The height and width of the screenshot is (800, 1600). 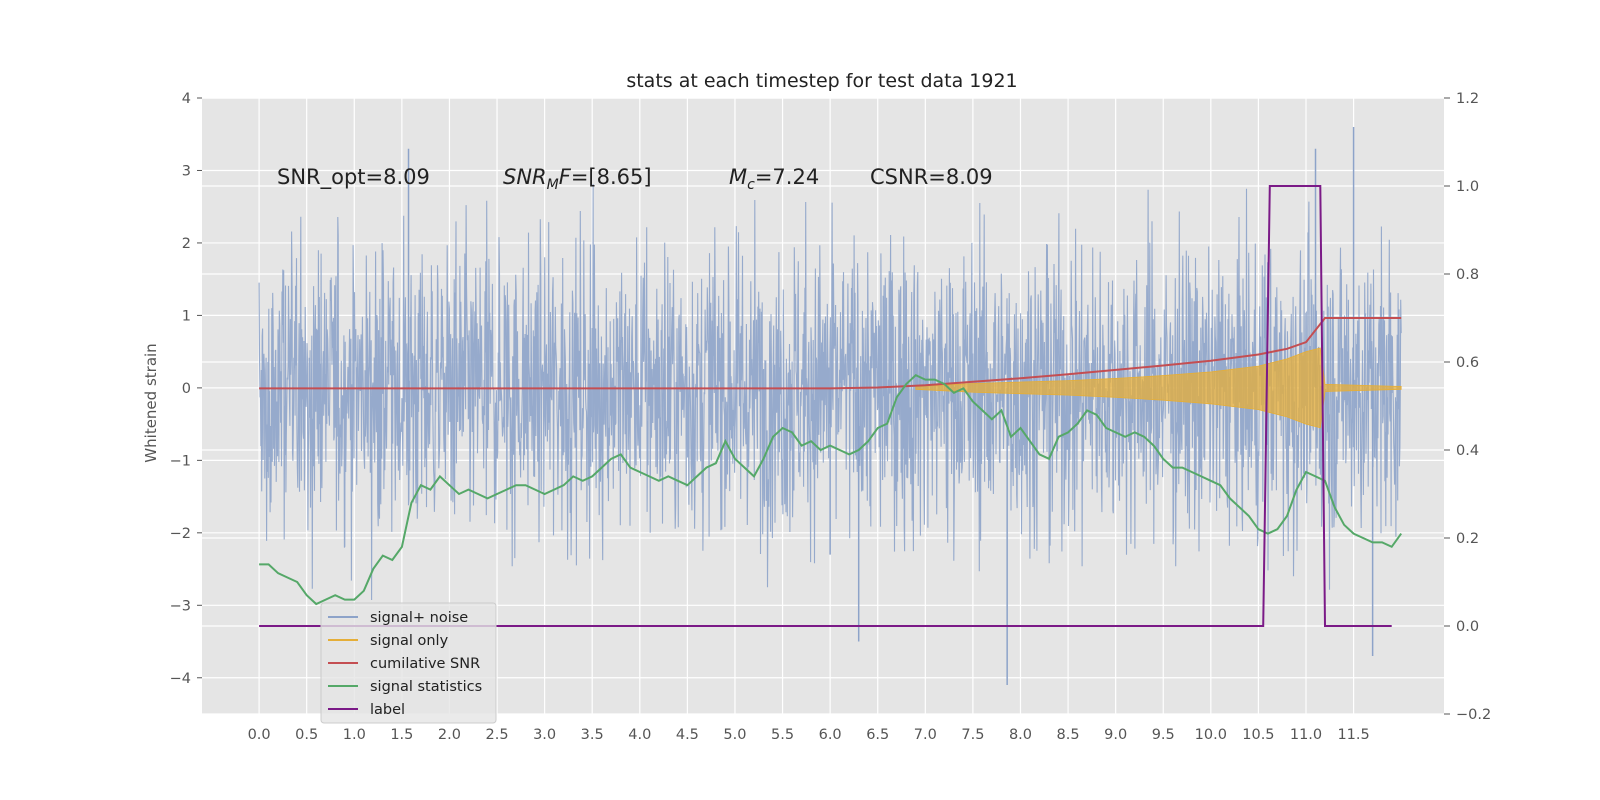 I want to click on signal-only-layer, so click(x=1158, y=388).